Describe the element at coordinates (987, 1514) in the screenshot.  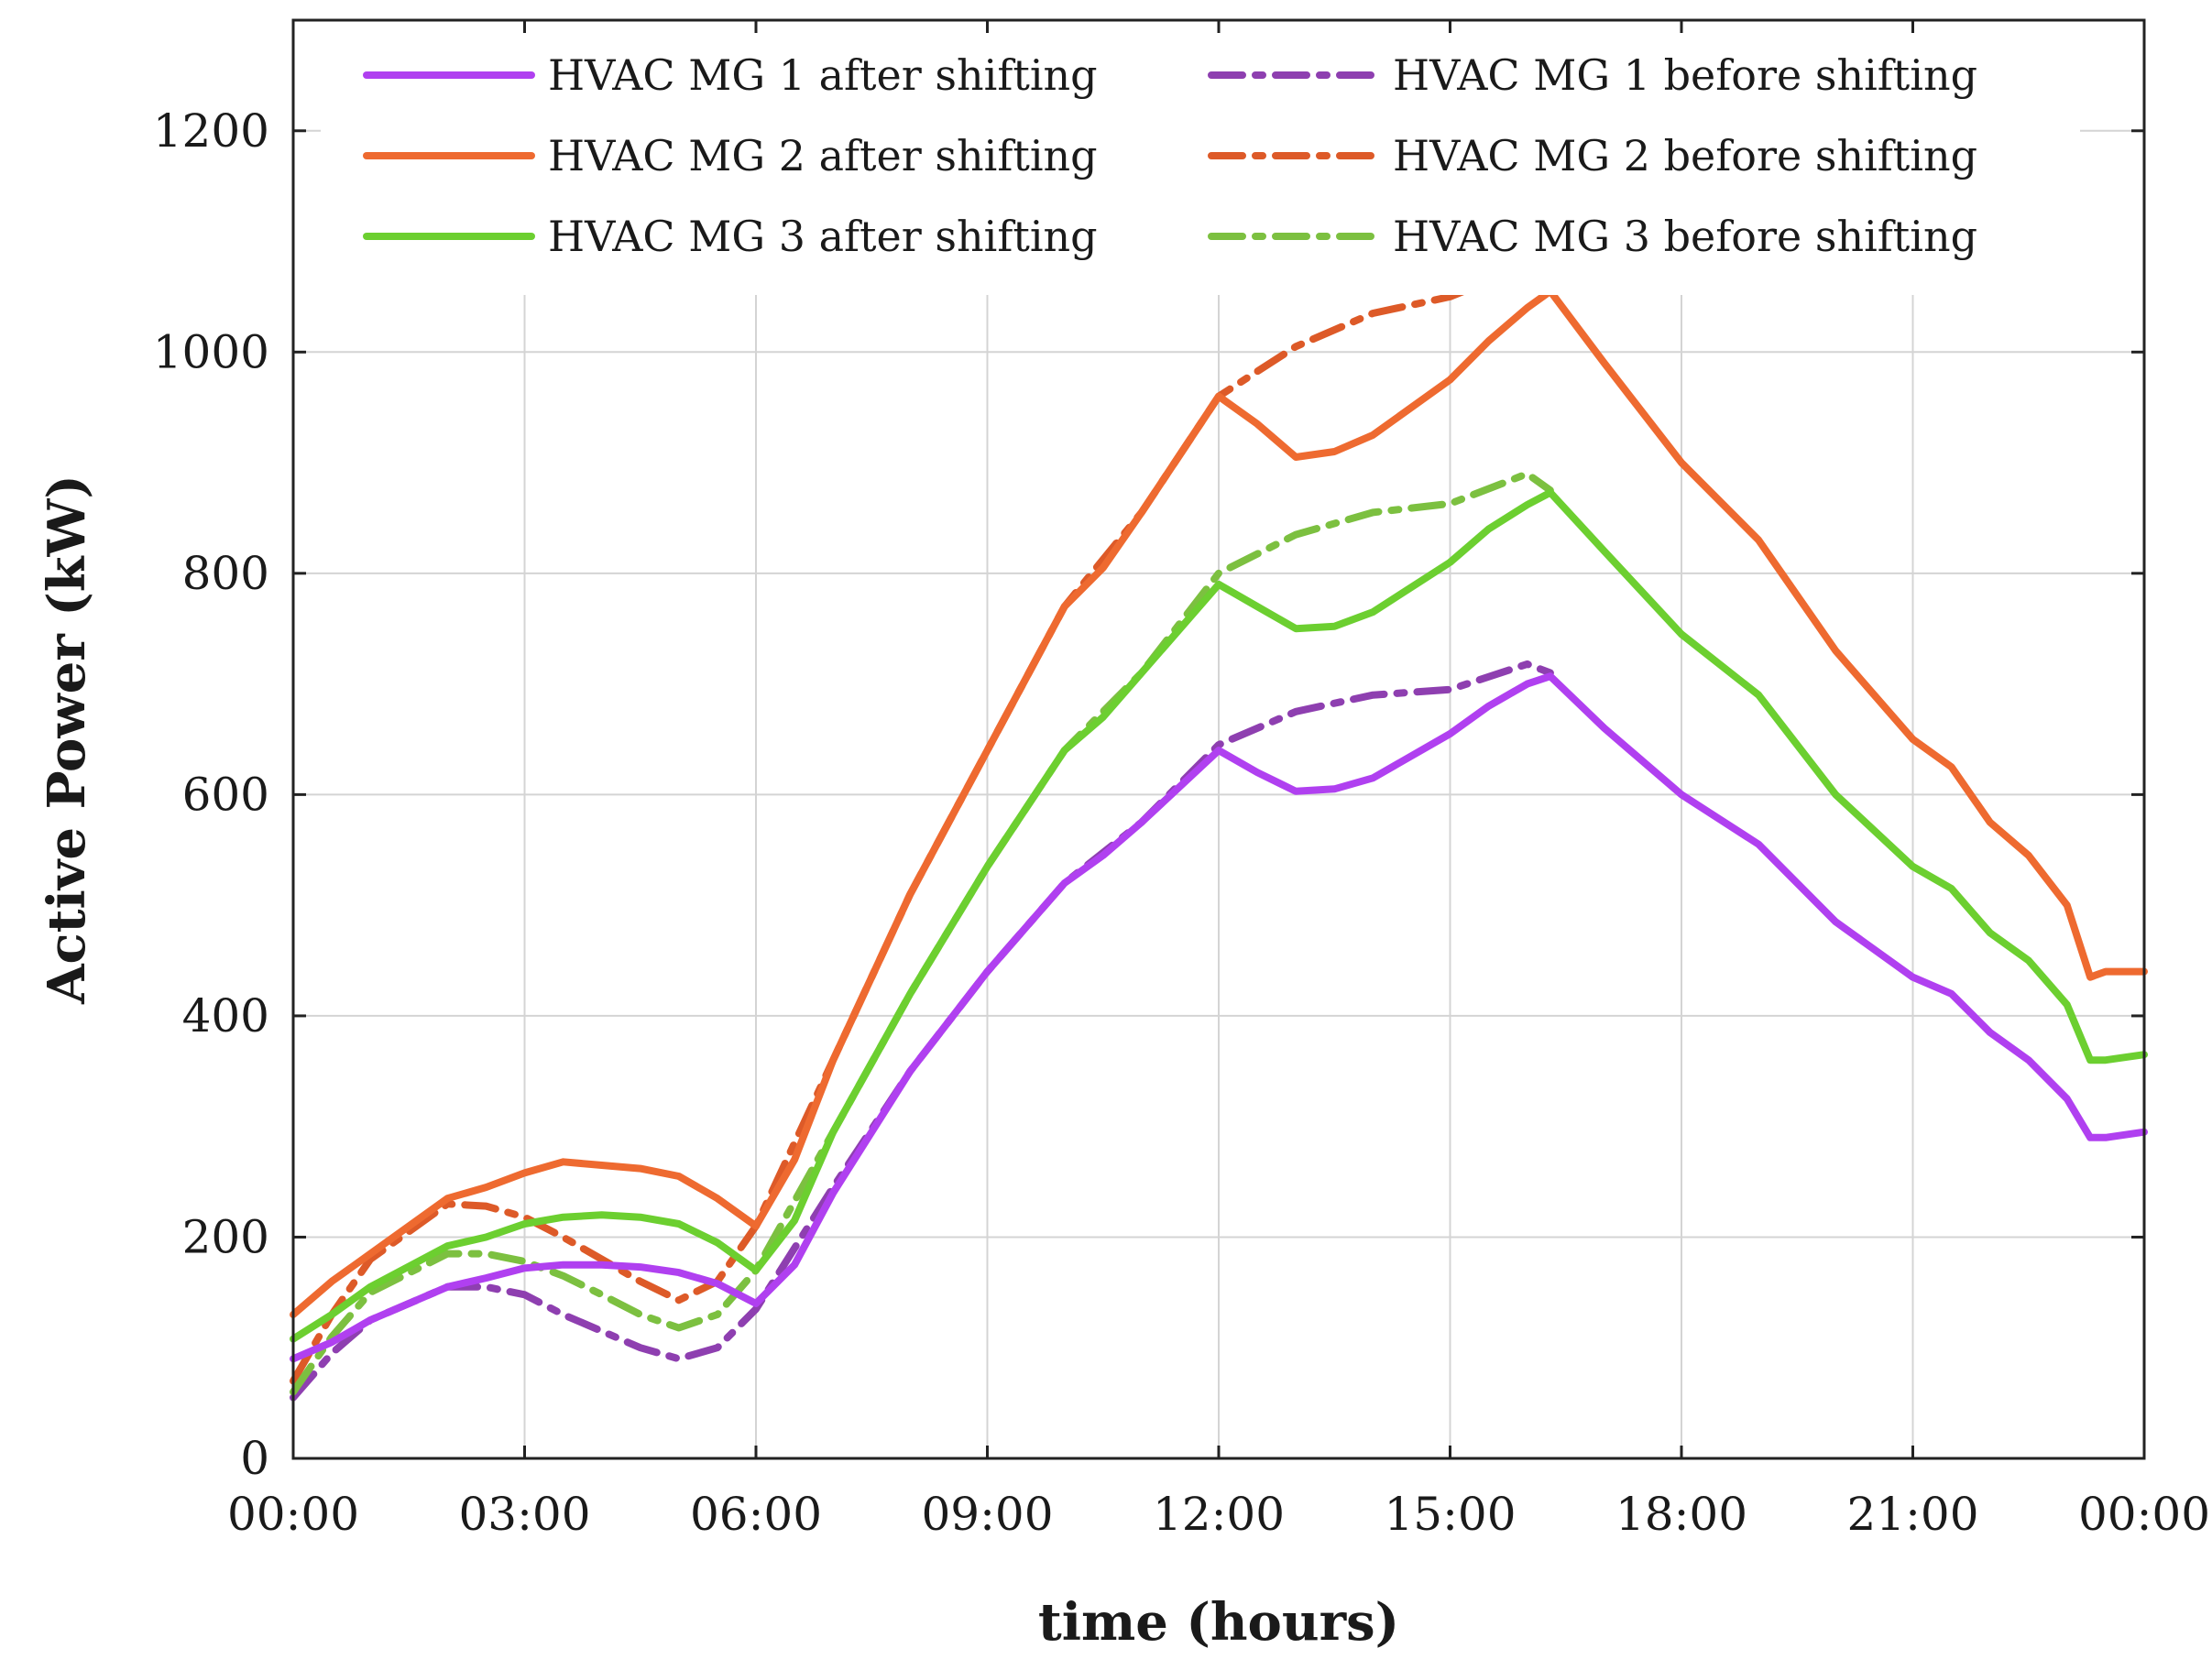
I see `x-tick-label: 09:00` at that location.